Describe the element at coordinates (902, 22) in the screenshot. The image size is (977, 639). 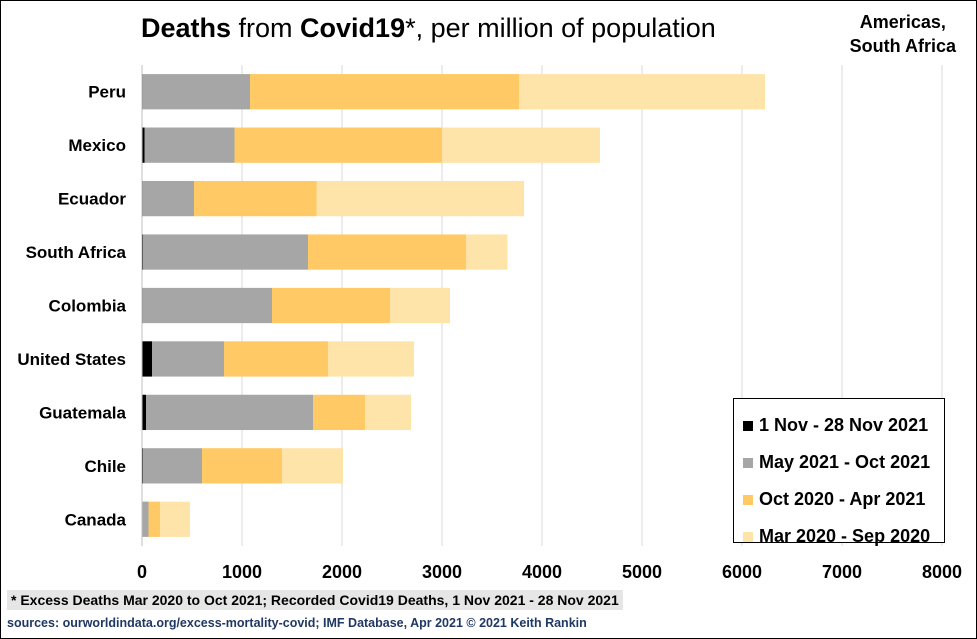
I see `region-label-line1: Americas,` at that location.